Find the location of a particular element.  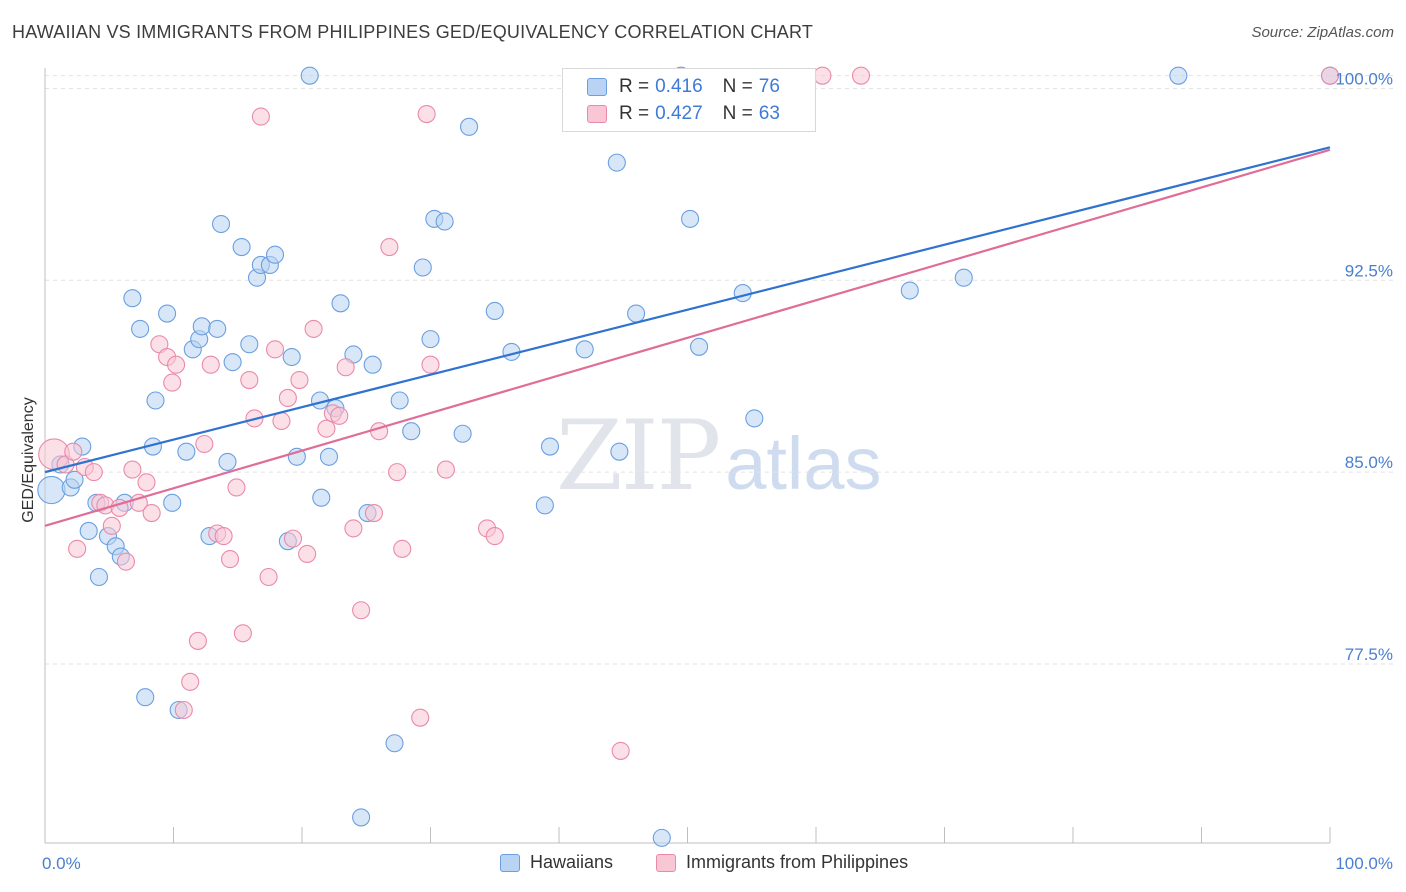

y-axis-label: GED/Equivalency is located at coordinates (28, 459).